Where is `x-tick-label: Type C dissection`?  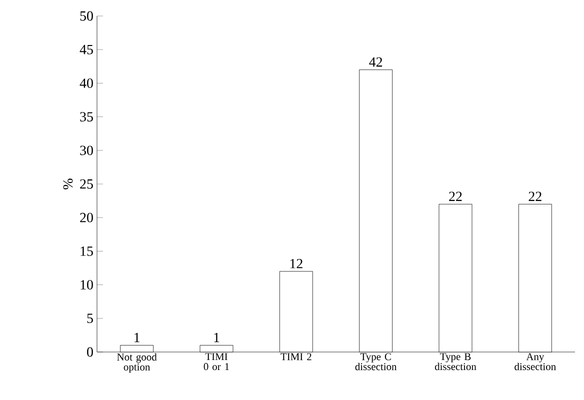
x-tick-label: Type C dissection is located at coordinates (376, 361).